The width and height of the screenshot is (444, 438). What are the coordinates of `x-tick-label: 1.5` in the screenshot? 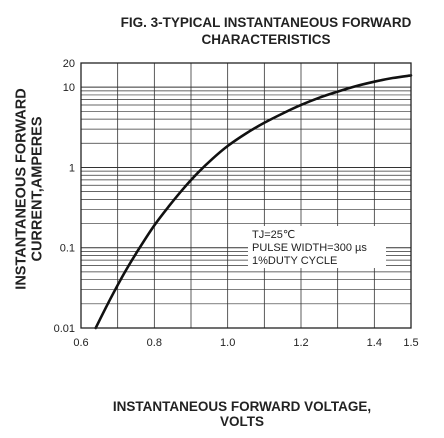 It's located at (410, 343).